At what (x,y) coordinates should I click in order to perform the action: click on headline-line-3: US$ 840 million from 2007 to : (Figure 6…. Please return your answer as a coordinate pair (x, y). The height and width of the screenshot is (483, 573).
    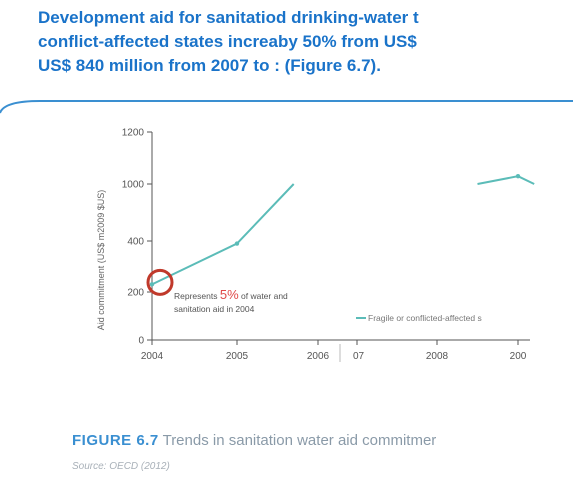
    Looking at the image, I should click on (209, 65).